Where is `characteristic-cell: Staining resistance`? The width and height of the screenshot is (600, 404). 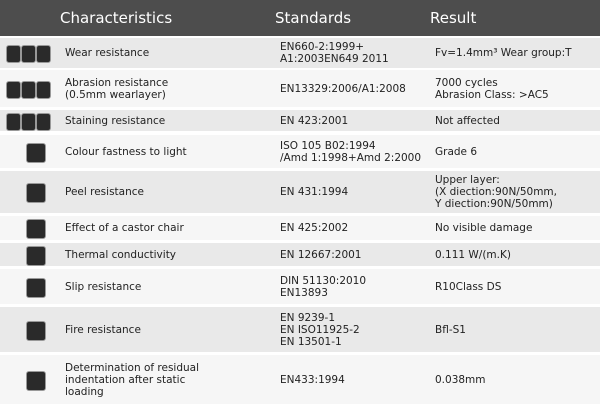 characteristic-cell: Staining resistance is located at coordinates (115, 120).